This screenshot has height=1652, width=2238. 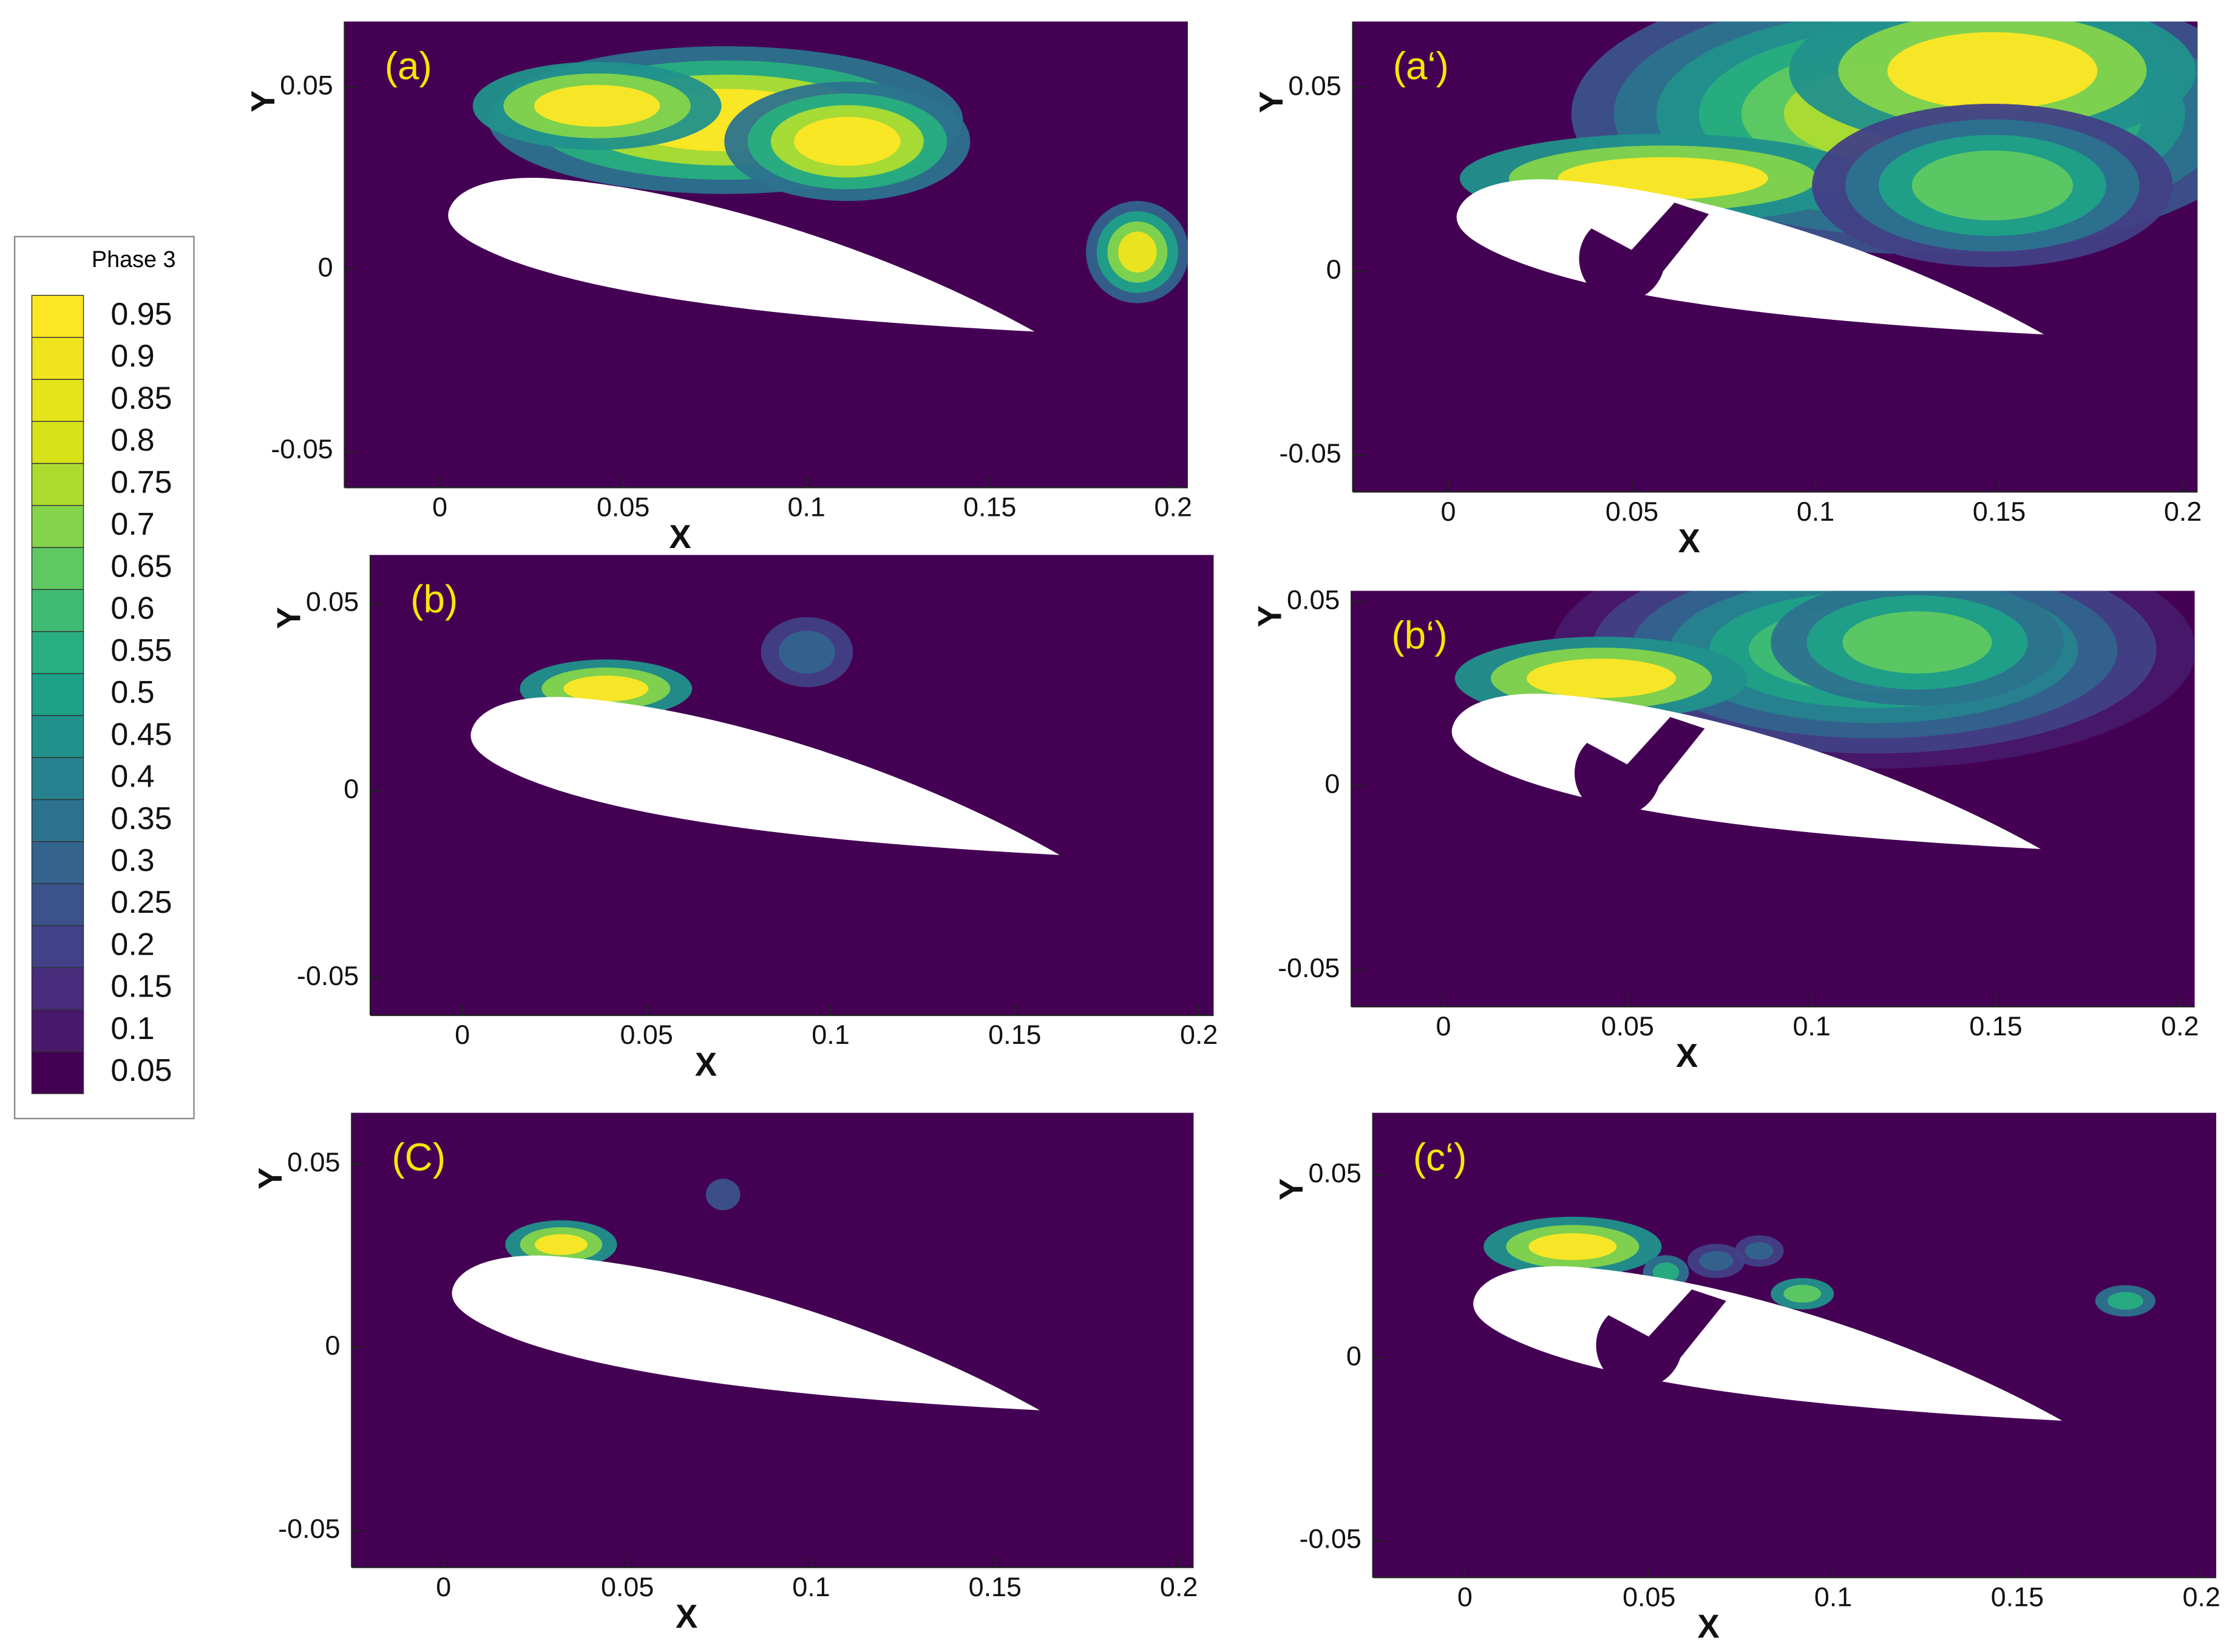 I want to click on cavity, so click(x=1640, y=766).